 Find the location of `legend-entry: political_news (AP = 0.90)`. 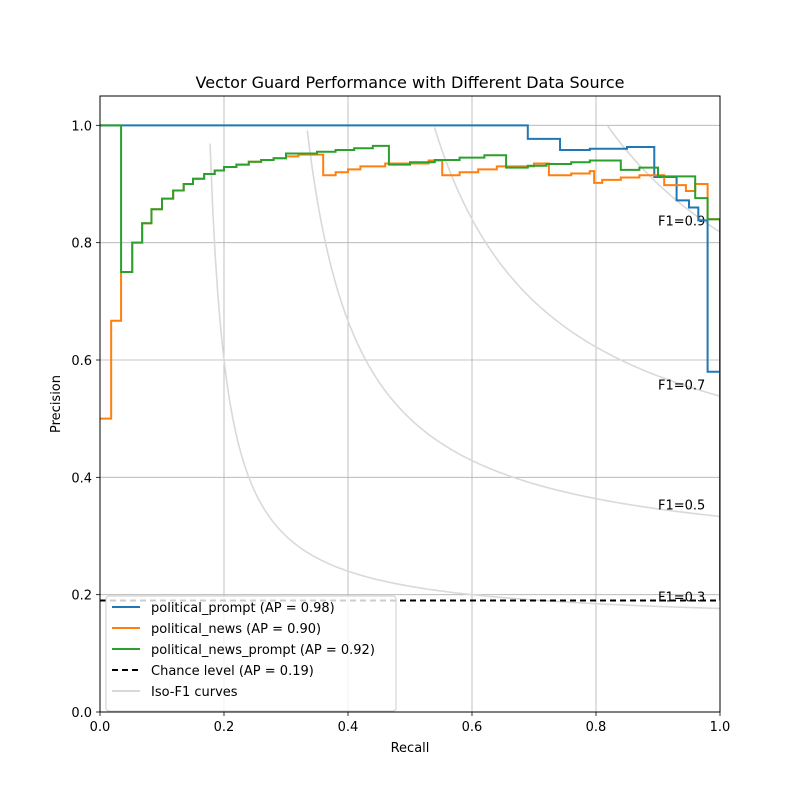

legend-entry: political_news (AP = 0.90) is located at coordinates (236, 629).